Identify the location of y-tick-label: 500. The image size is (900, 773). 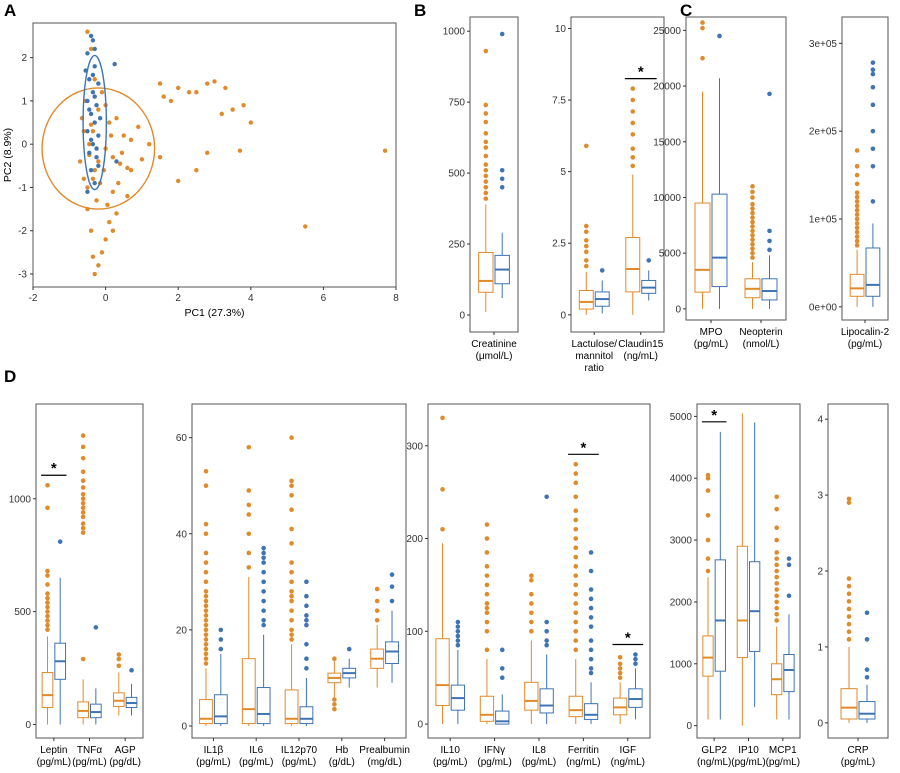
(456, 174).